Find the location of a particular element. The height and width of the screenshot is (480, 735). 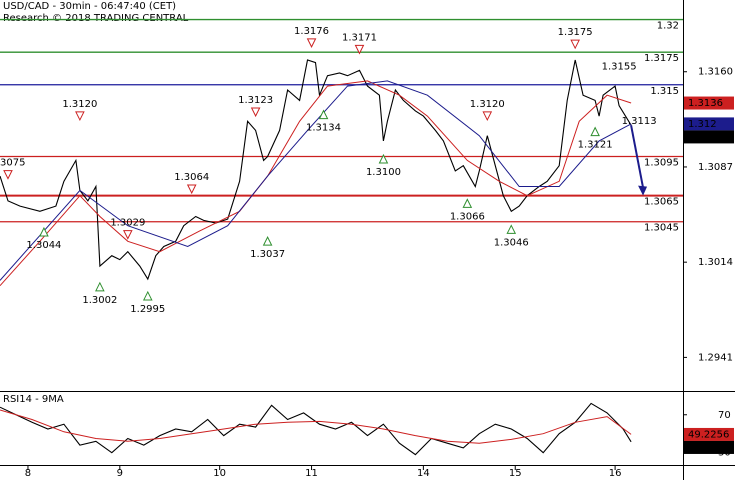

y-tick-label: 1.3160 is located at coordinates (715, 72).